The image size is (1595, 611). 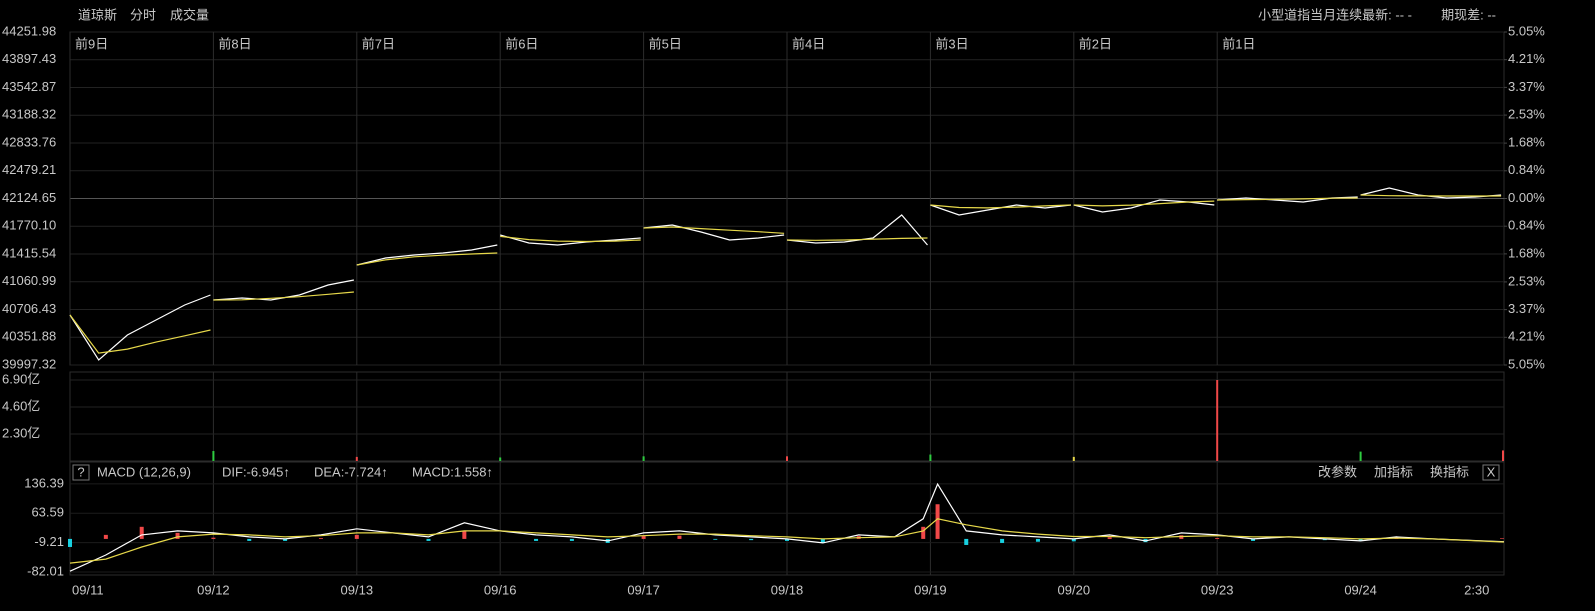 What do you see at coordinates (452, 471) in the screenshot?
I see `macd-value: MACD:1.558↑` at bounding box center [452, 471].